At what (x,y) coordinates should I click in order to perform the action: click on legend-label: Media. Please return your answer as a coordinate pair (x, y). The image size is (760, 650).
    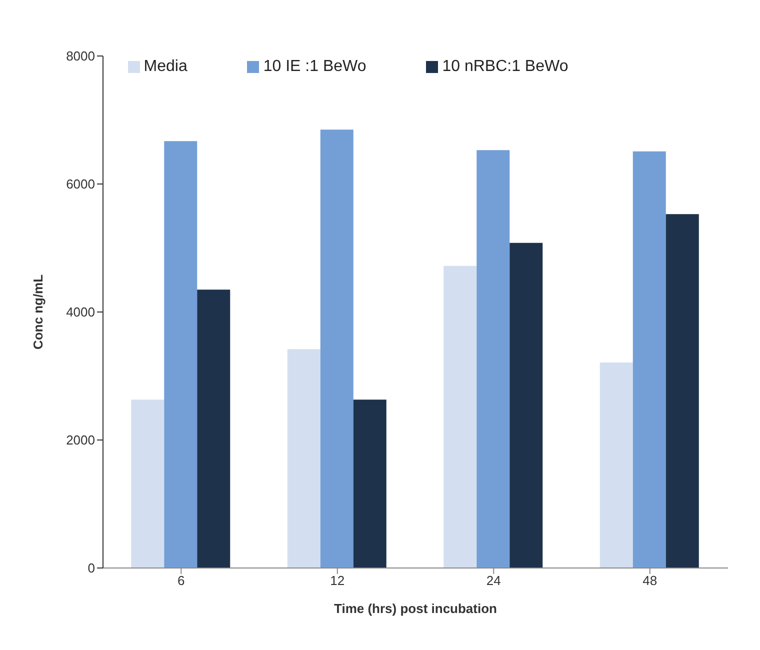
    Looking at the image, I should click on (166, 66).